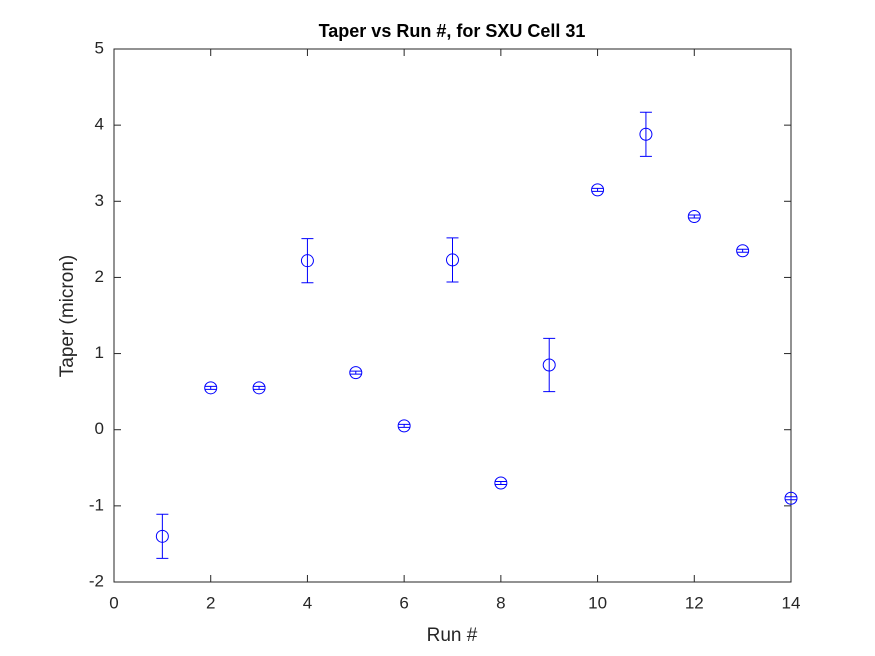 The image size is (875, 656). What do you see at coordinates (113, 602) in the screenshot?
I see `x-tick-label: 0` at bounding box center [113, 602].